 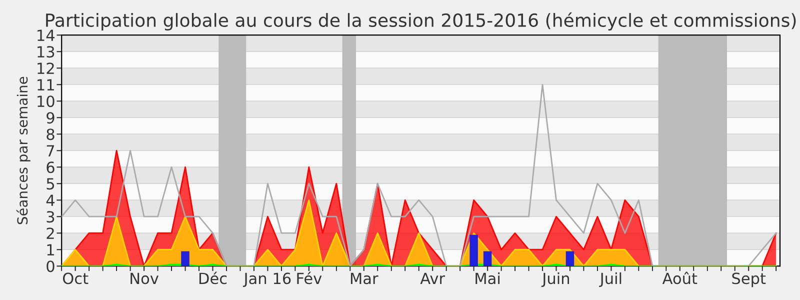 What do you see at coordinates (144, 278) in the screenshot?
I see `x-tick-label: Nov` at bounding box center [144, 278].